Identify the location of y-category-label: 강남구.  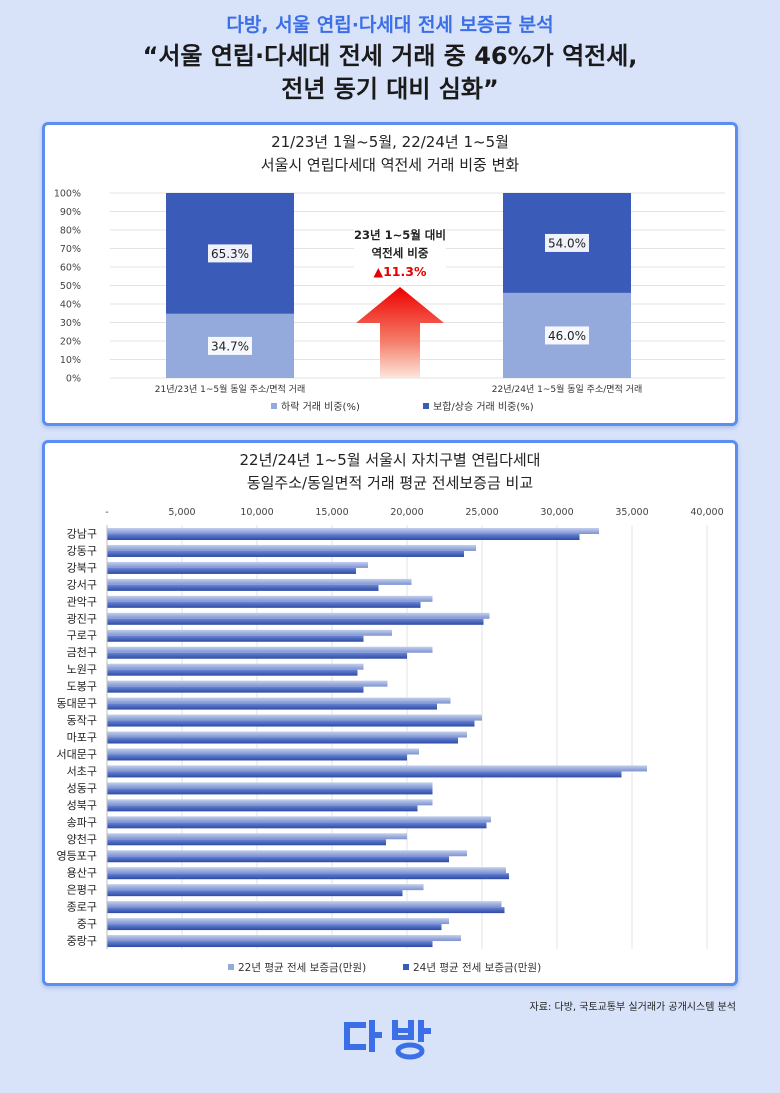
(82, 533).